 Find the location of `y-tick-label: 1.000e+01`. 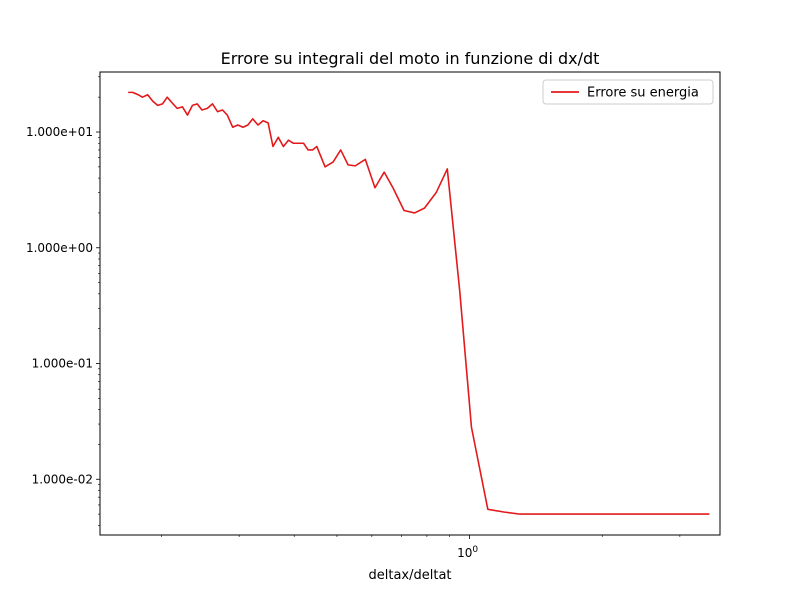

y-tick-label: 1.000e+01 is located at coordinates (59, 132).